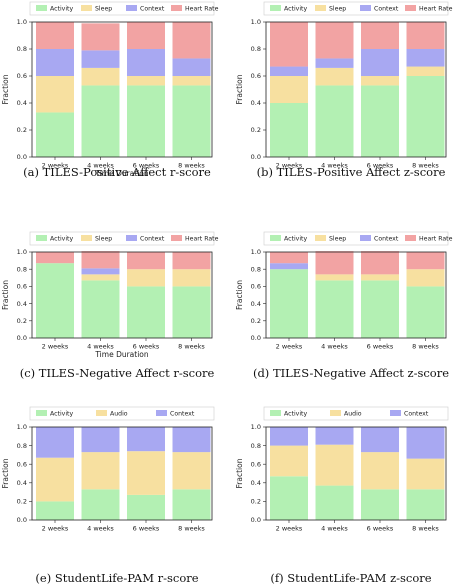 The height and width of the screenshot is (586, 474). What do you see at coordinates (351, 172) in the screenshot?
I see `subfigure-caption: (b) TILES-Positive Affect z-score` at bounding box center [351, 172].